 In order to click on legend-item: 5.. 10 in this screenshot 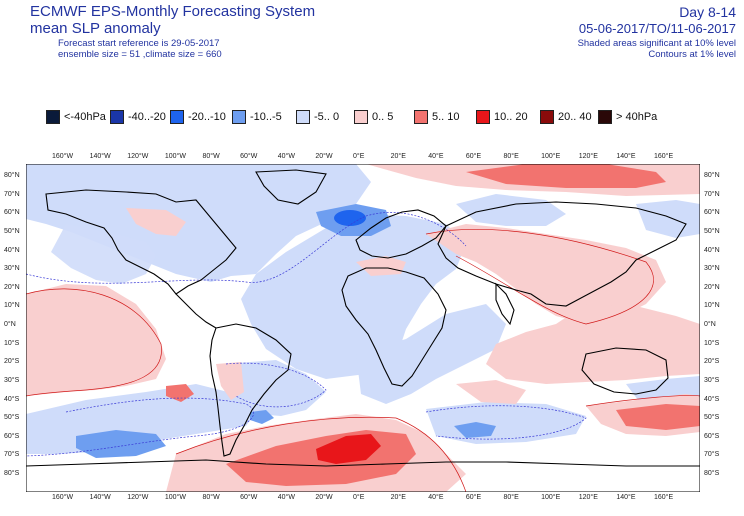, I will do `click(437, 117)`.